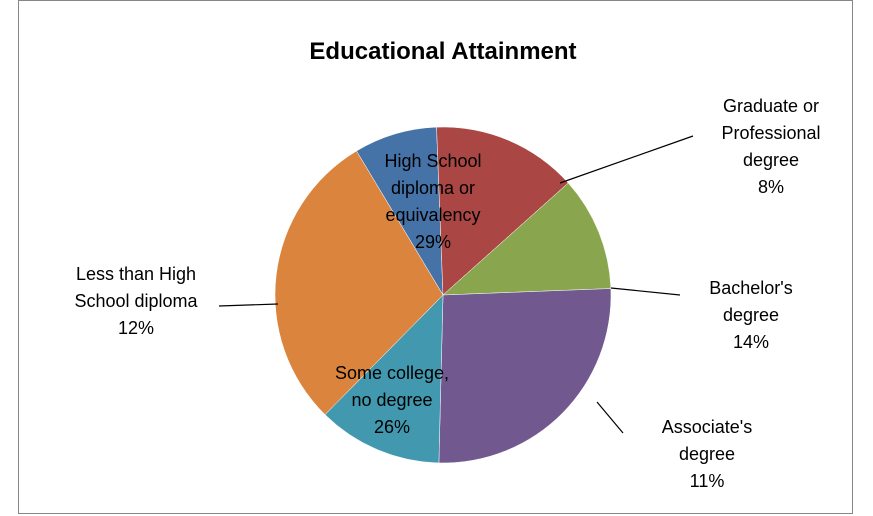 The width and height of the screenshot is (873, 516). Describe the element at coordinates (707, 481) in the screenshot. I see `data-label-percent: 11%` at that location.